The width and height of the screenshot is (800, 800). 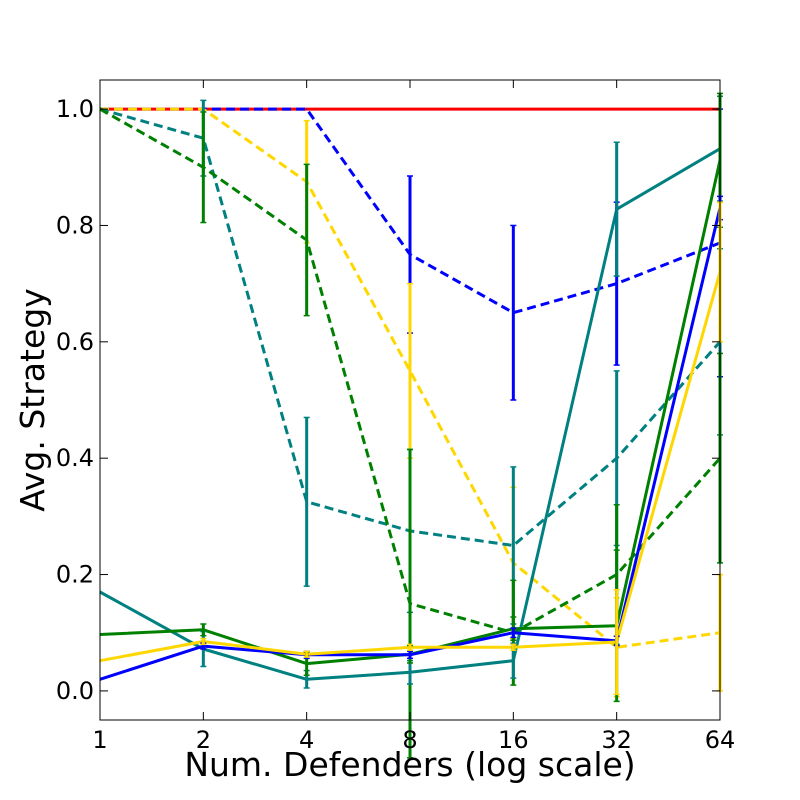 I want to click on y-tick-label-1: 0.2, so click(x=75, y=575).